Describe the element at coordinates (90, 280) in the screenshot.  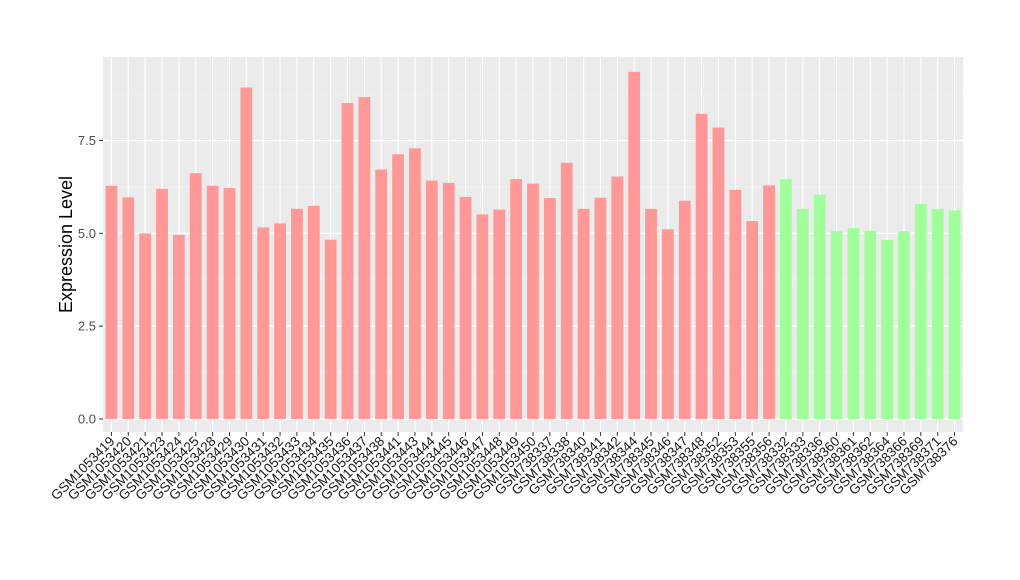
I see `y-axis: 0.0 2.5 5.0 7.5` at that location.